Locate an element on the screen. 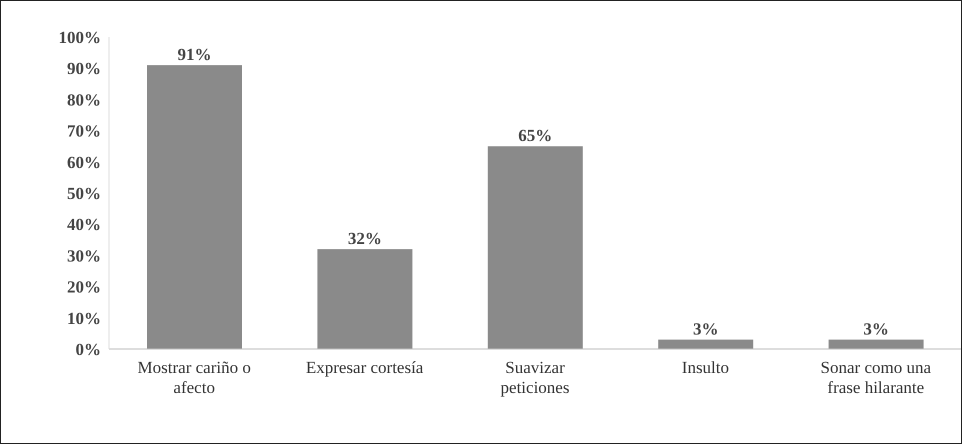  x-tick-label: Insulto is located at coordinates (706, 367).